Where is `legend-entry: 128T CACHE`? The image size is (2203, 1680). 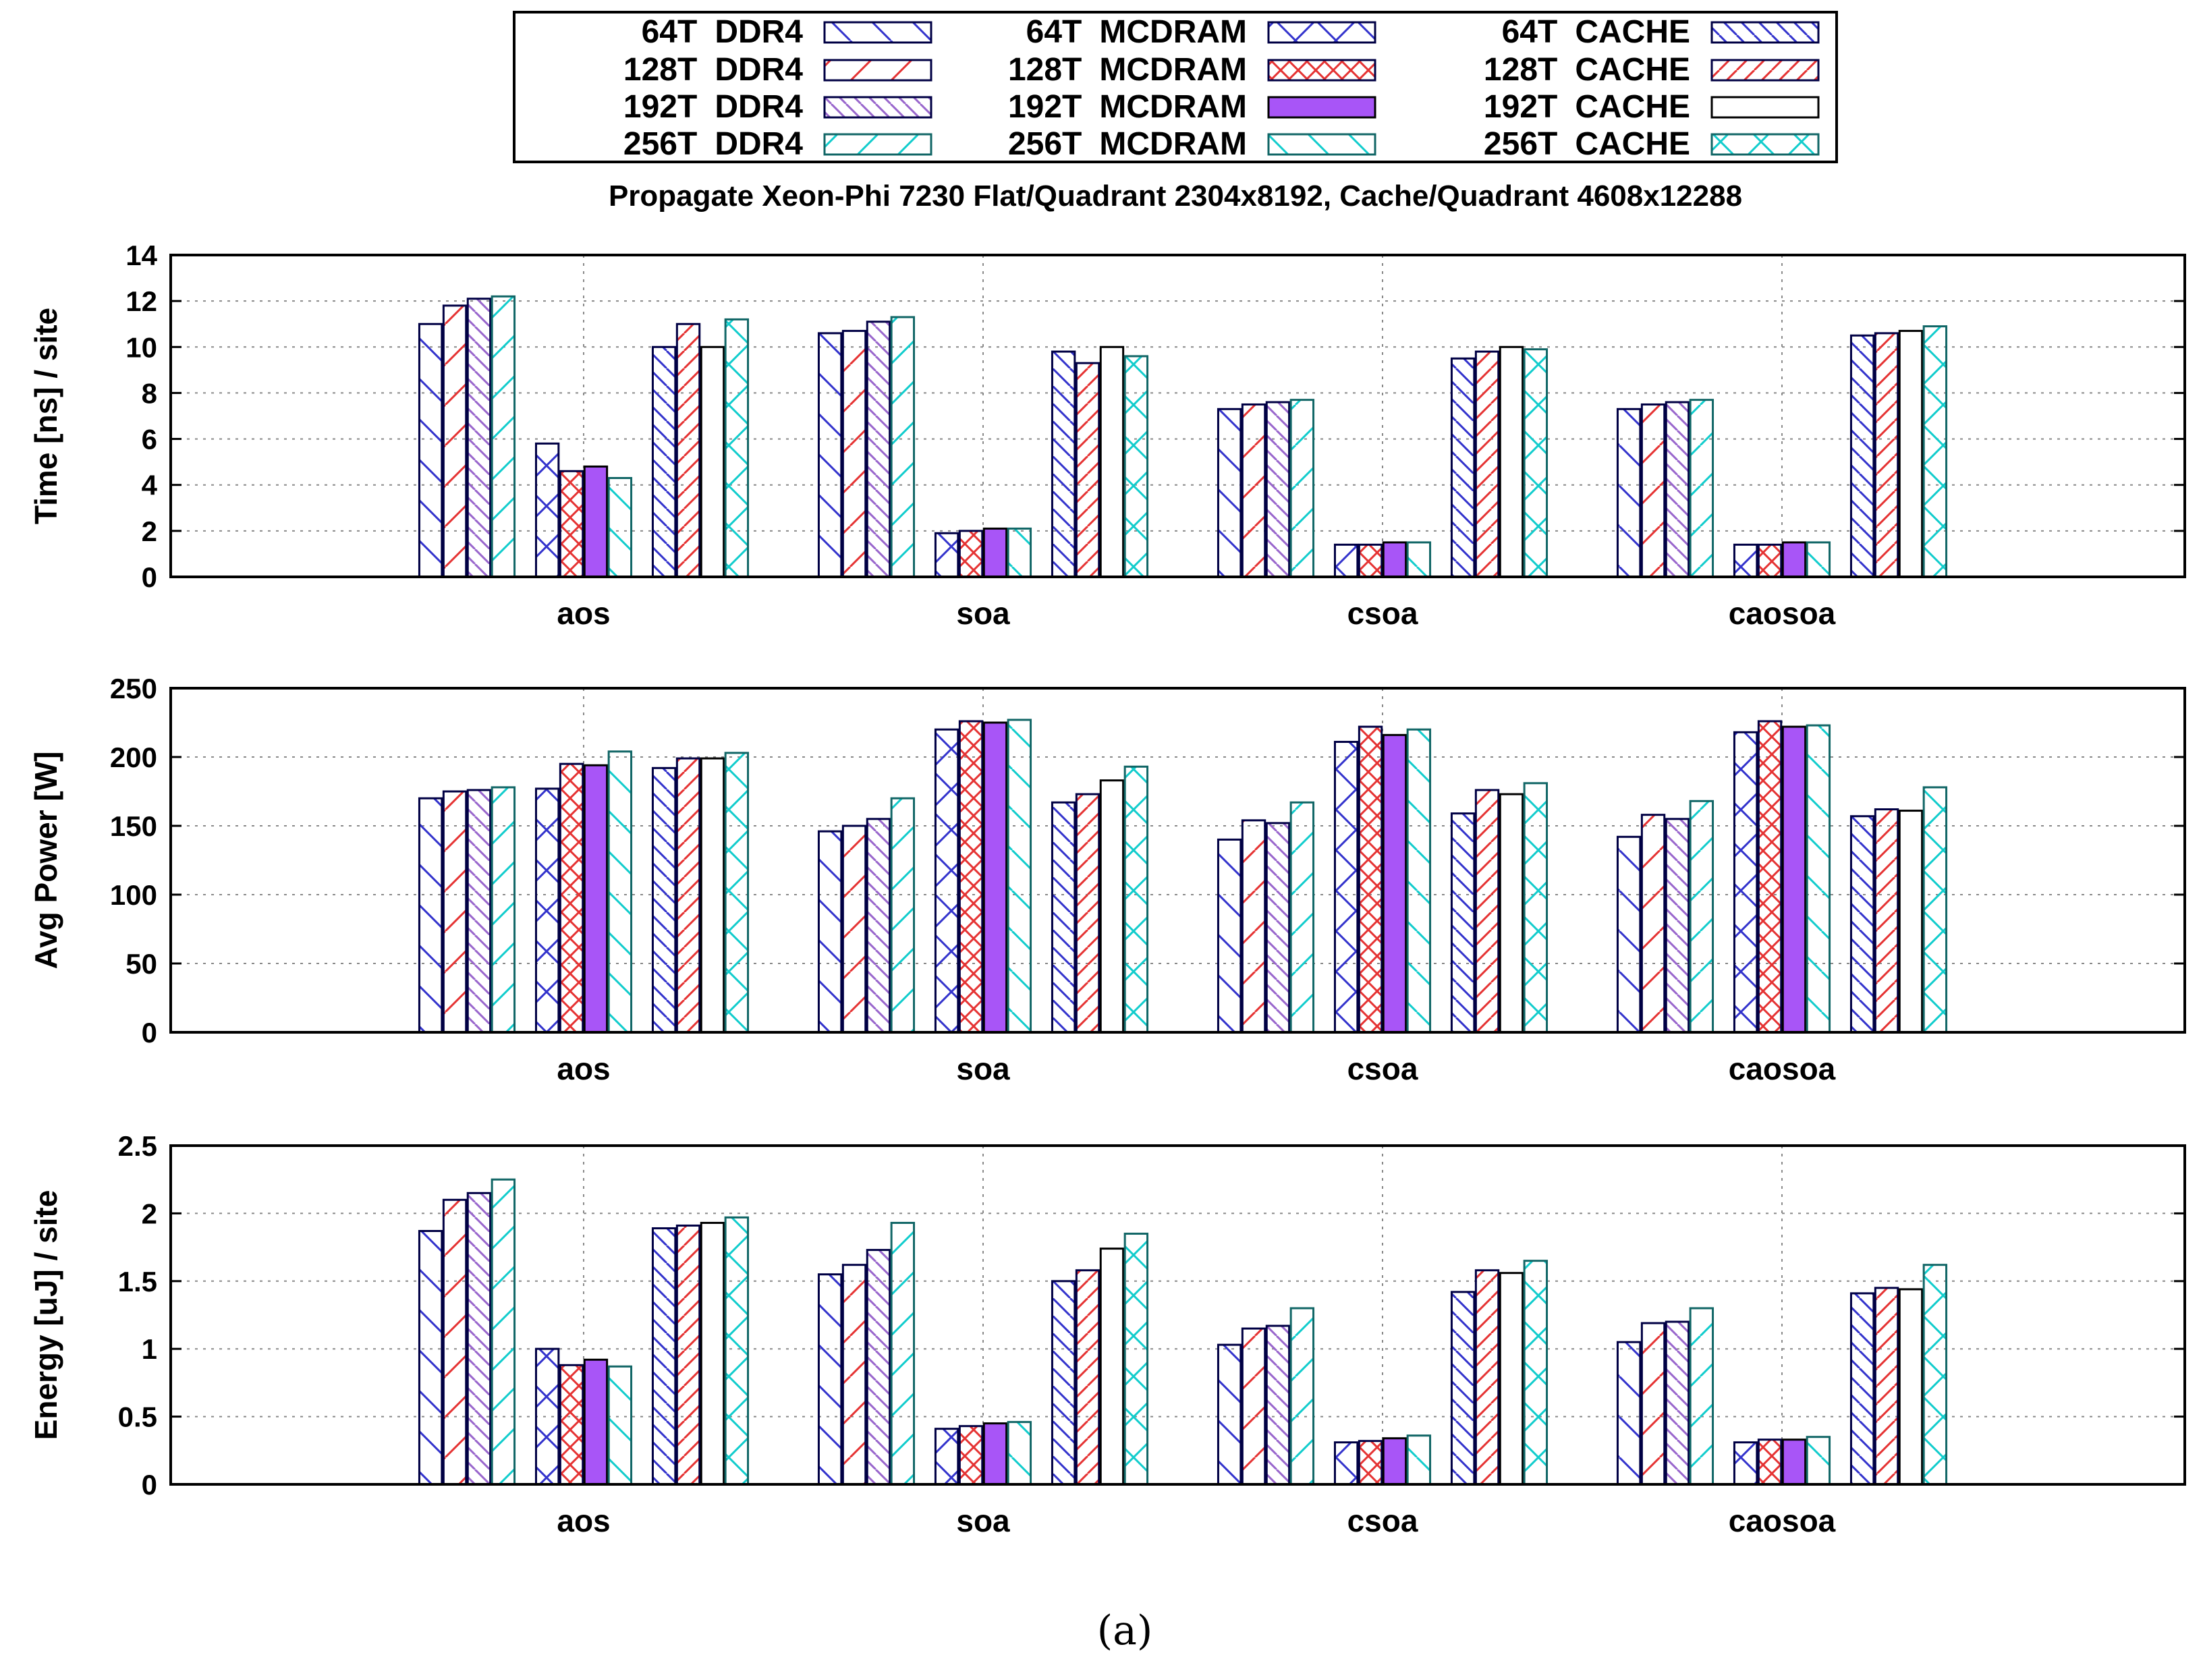 legend-entry: 128T CACHE is located at coordinates (1652, 70).